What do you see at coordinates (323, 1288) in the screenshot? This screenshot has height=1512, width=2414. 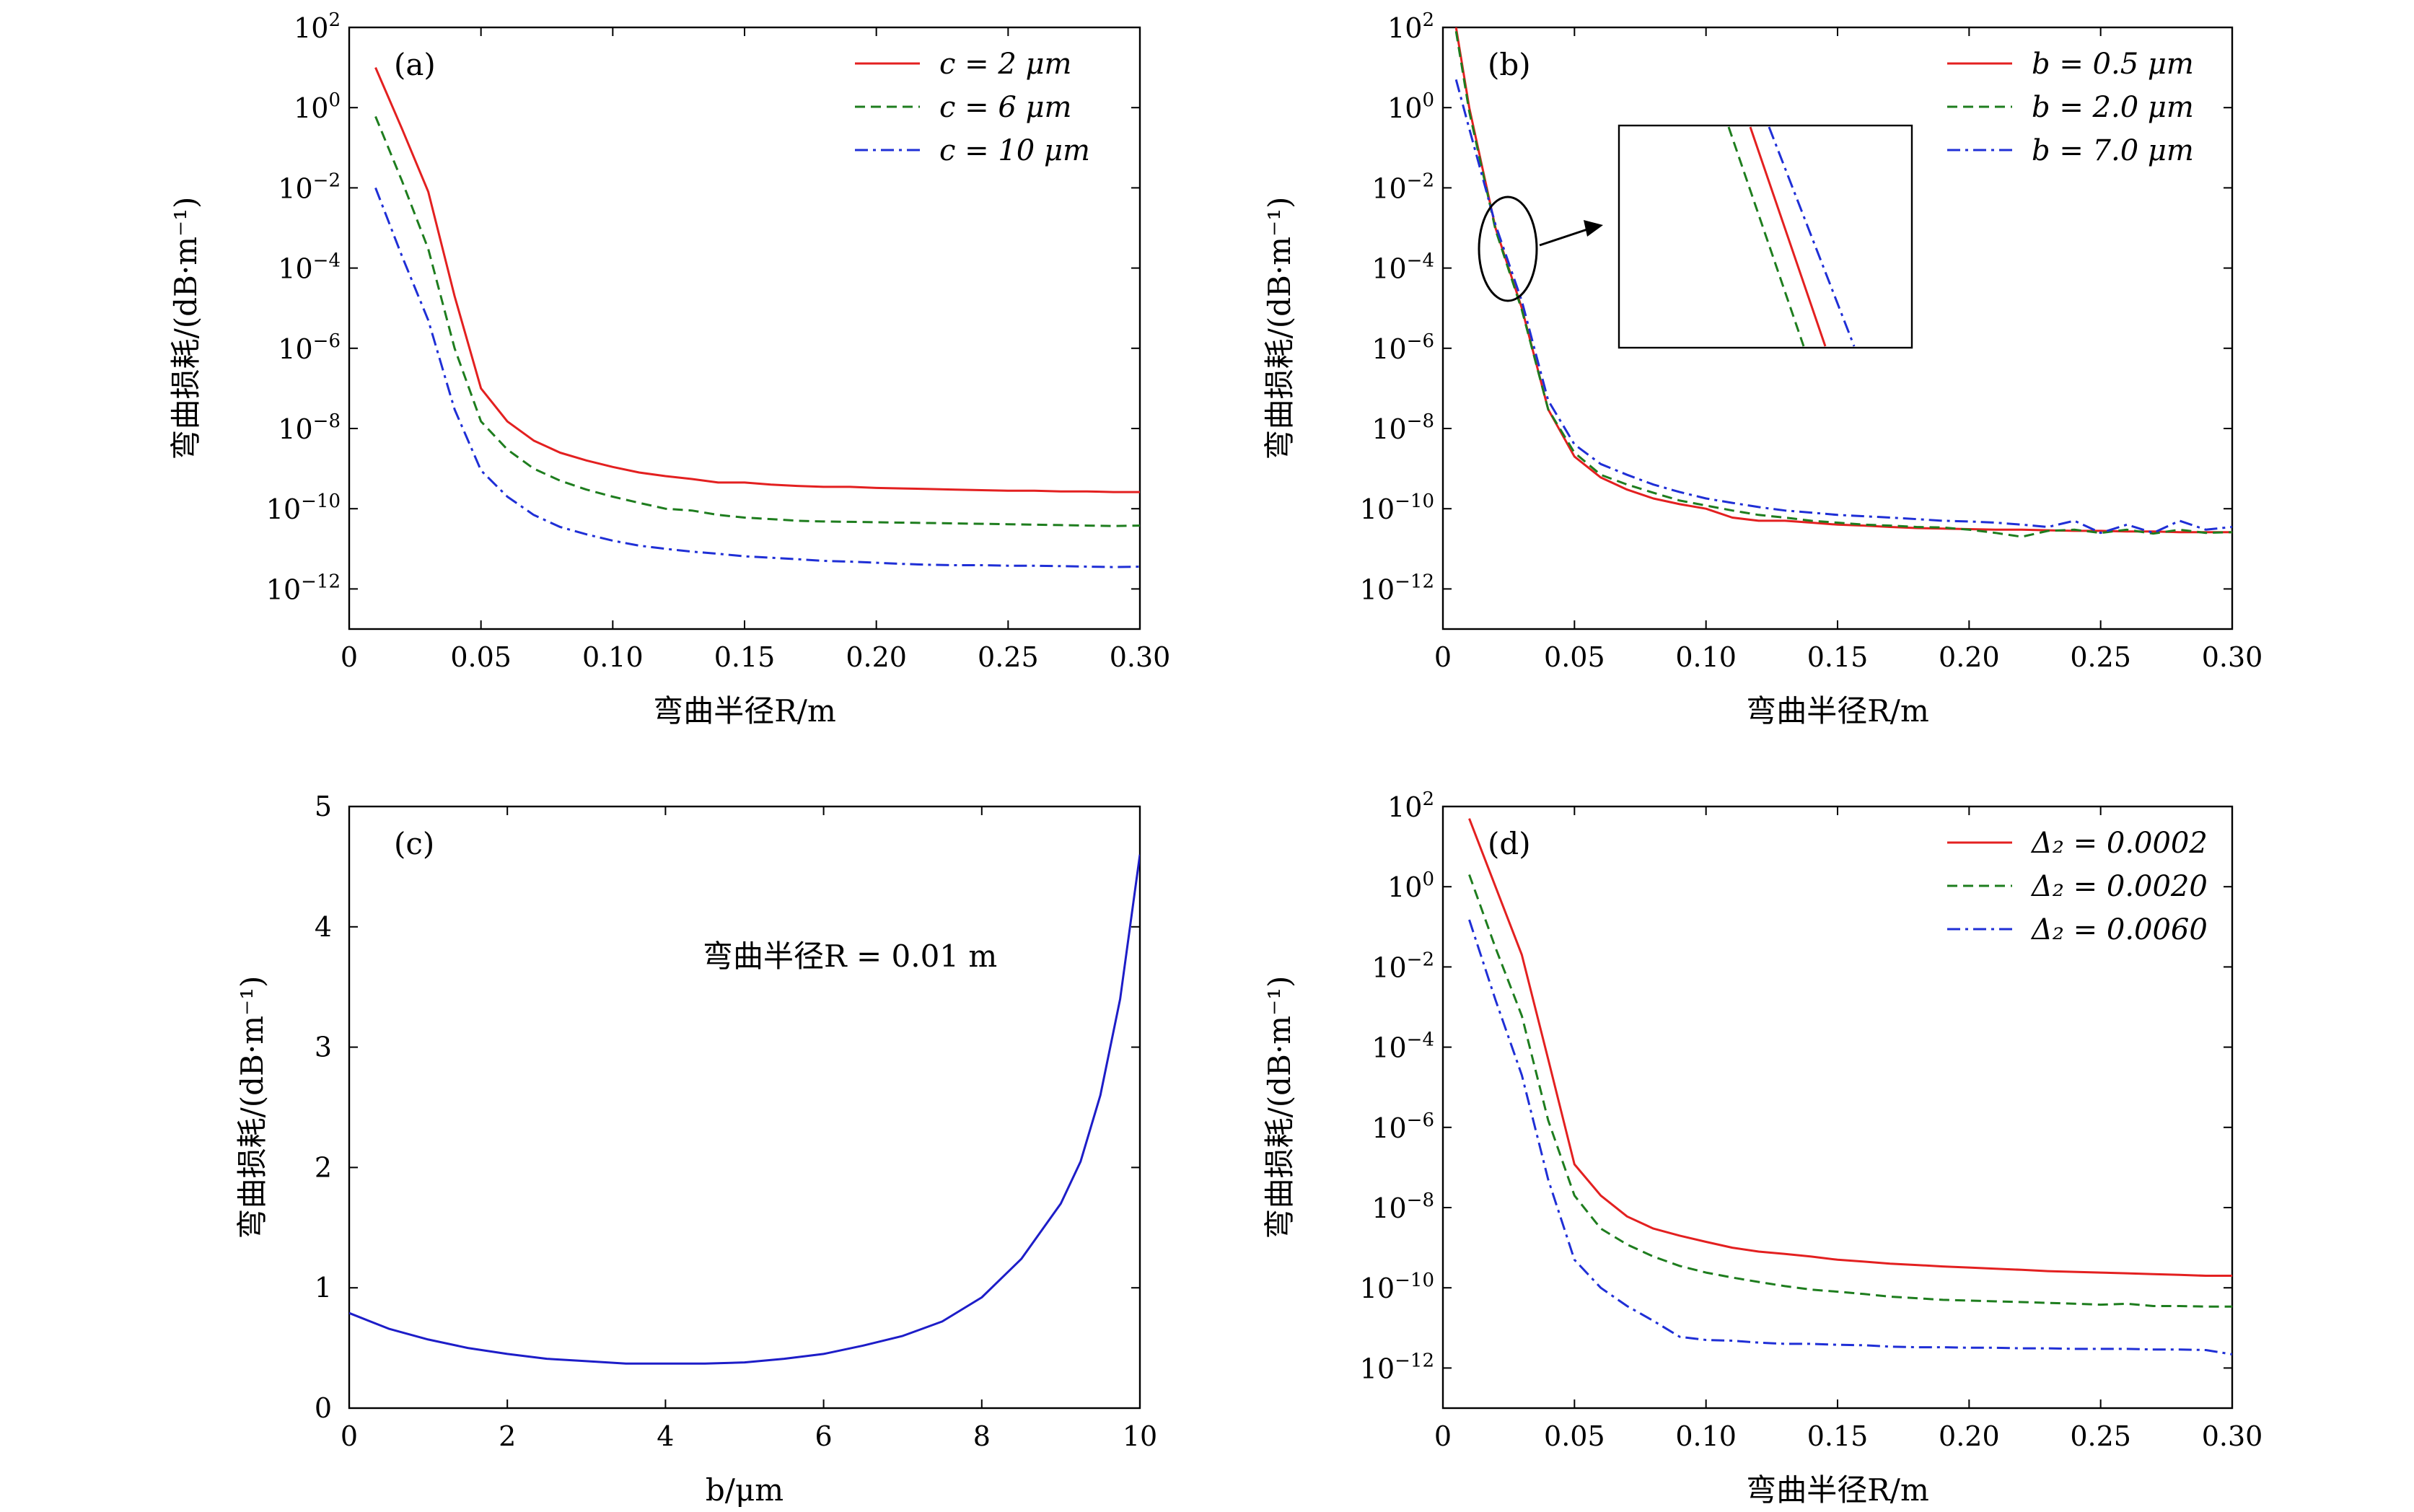 I see `y-tick-label: 1` at bounding box center [323, 1288].